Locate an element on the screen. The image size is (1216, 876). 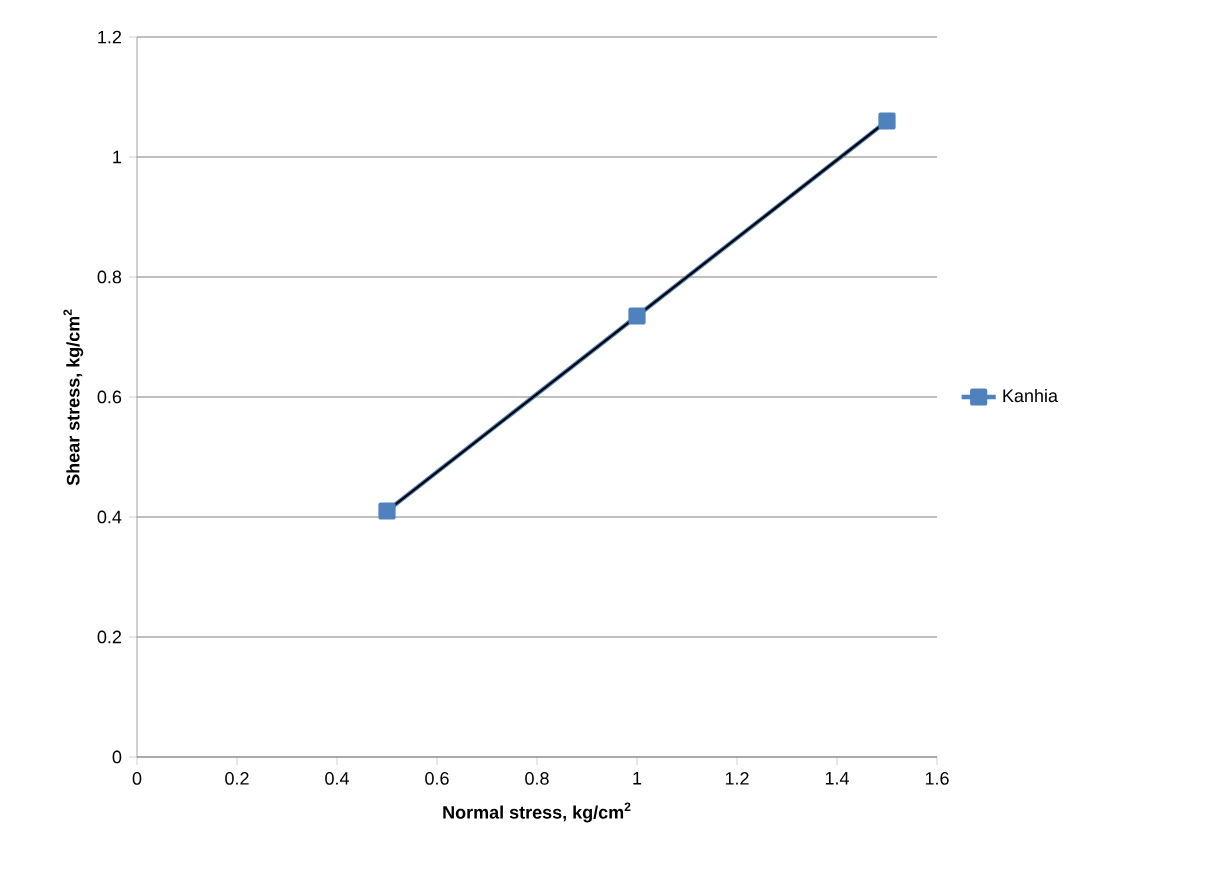
y-tick-label: 1 is located at coordinates (117, 157).